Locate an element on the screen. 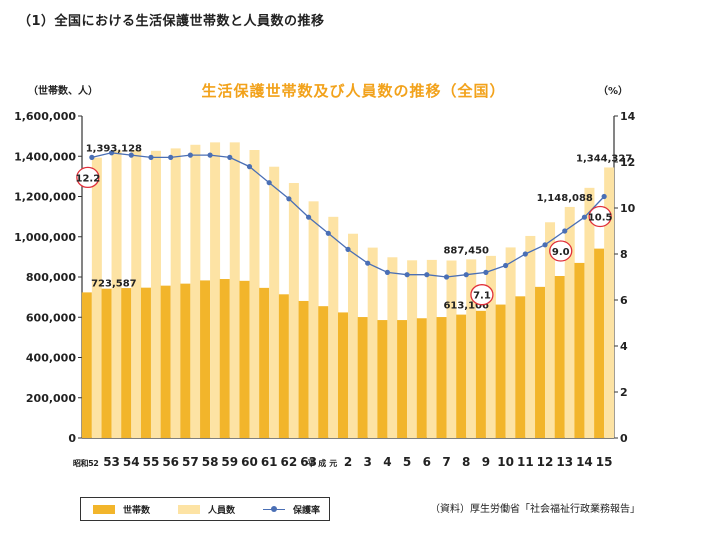 The image size is (707, 537). category-label: 14 is located at coordinates (584, 462).